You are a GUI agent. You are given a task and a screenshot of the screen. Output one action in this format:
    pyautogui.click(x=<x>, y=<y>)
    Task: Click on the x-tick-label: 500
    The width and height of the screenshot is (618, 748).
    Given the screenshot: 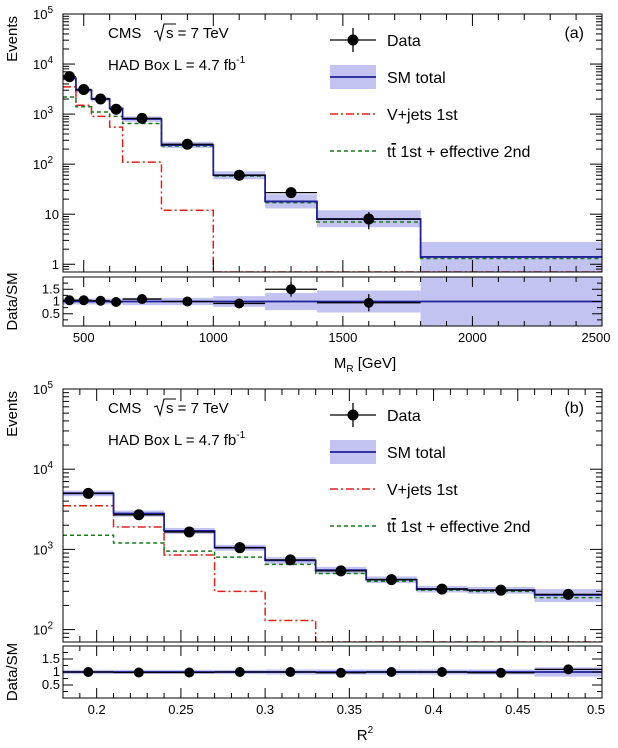 What is the action you would take?
    pyautogui.click(x=84, y=337)
    